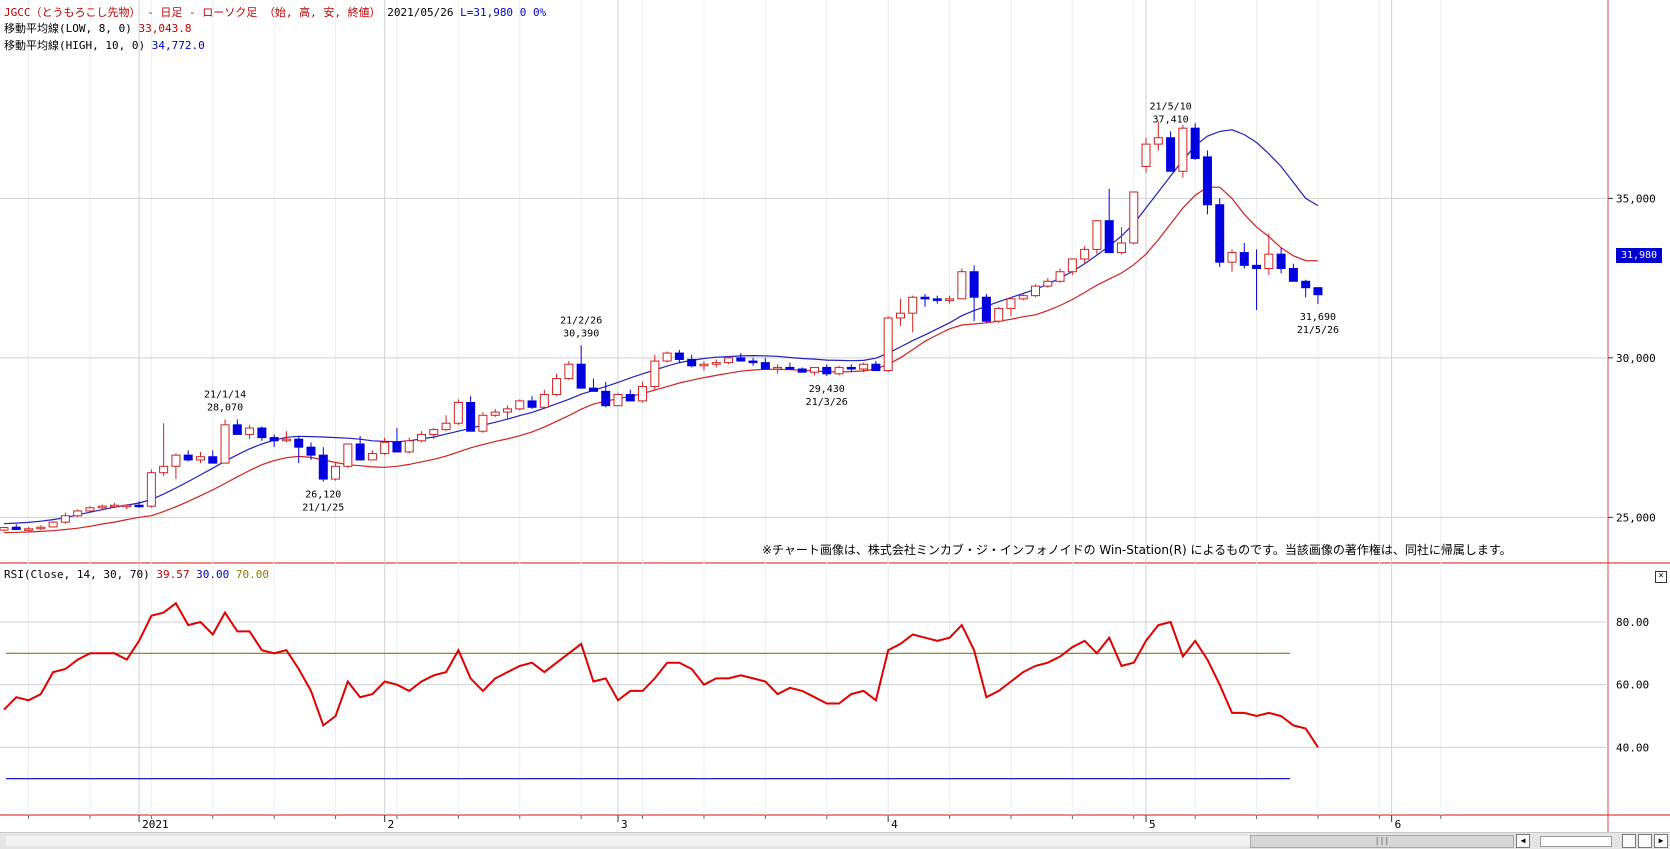 This screenshot has height=849, width=1670. Describe the element at coordinates (581, 320) in the screenshot. I see `annotation-line-1: 21/2/26` at that location.